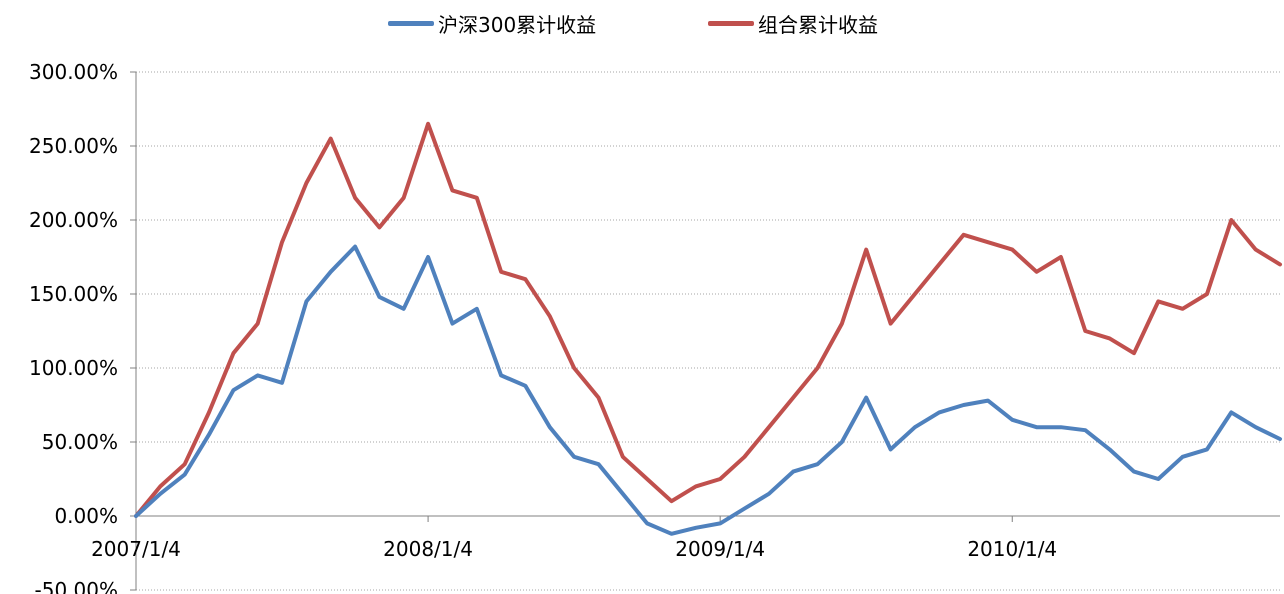  I want to click on y-tick-label: 150.00%, so click(73, 294).